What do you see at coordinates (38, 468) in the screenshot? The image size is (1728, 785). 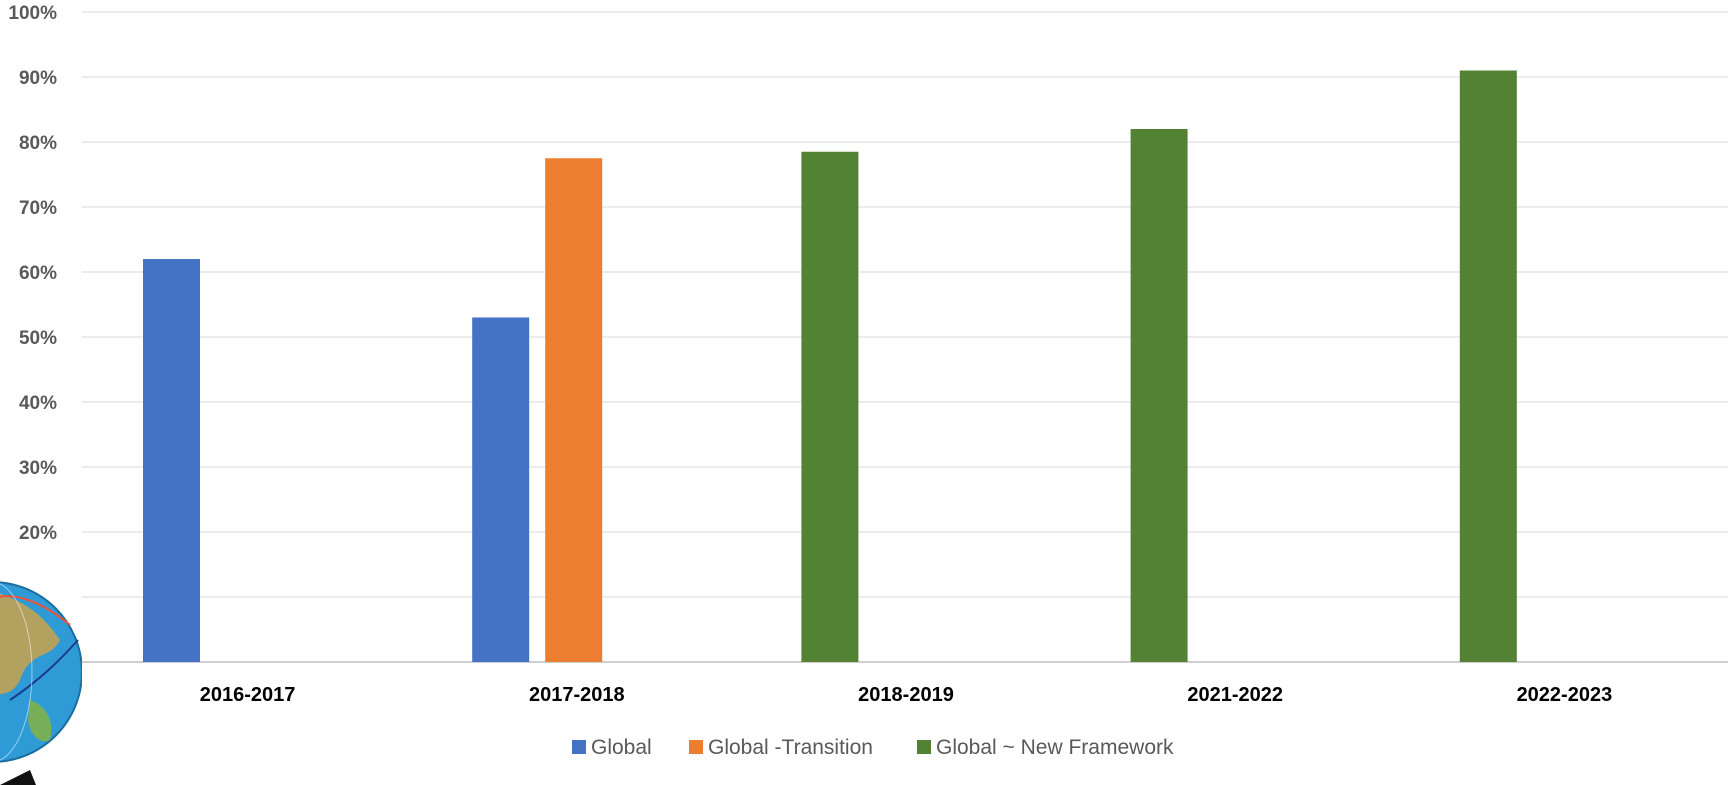 I see `y-tick-label: 30%` at bounding box center [38, 468].